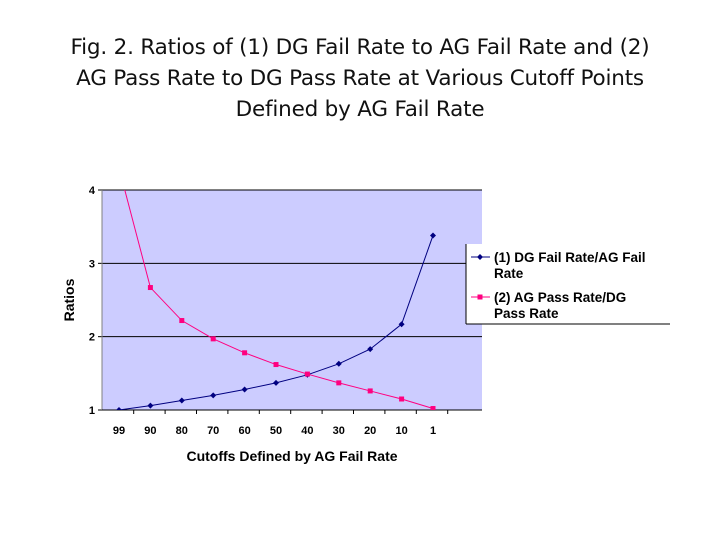 This screenshot has height=540, width=720. What do you see at coordinates (433, 431) in the screenshot?
I see `x-tick-label: 1` at bounding box center [433, 431].